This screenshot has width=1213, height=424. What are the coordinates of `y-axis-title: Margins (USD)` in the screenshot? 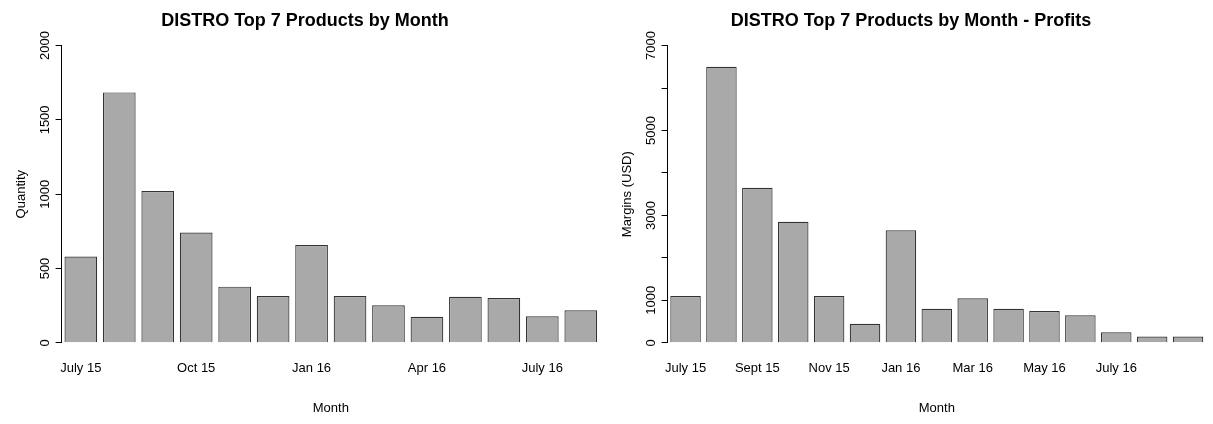 It's located at (627, 194).